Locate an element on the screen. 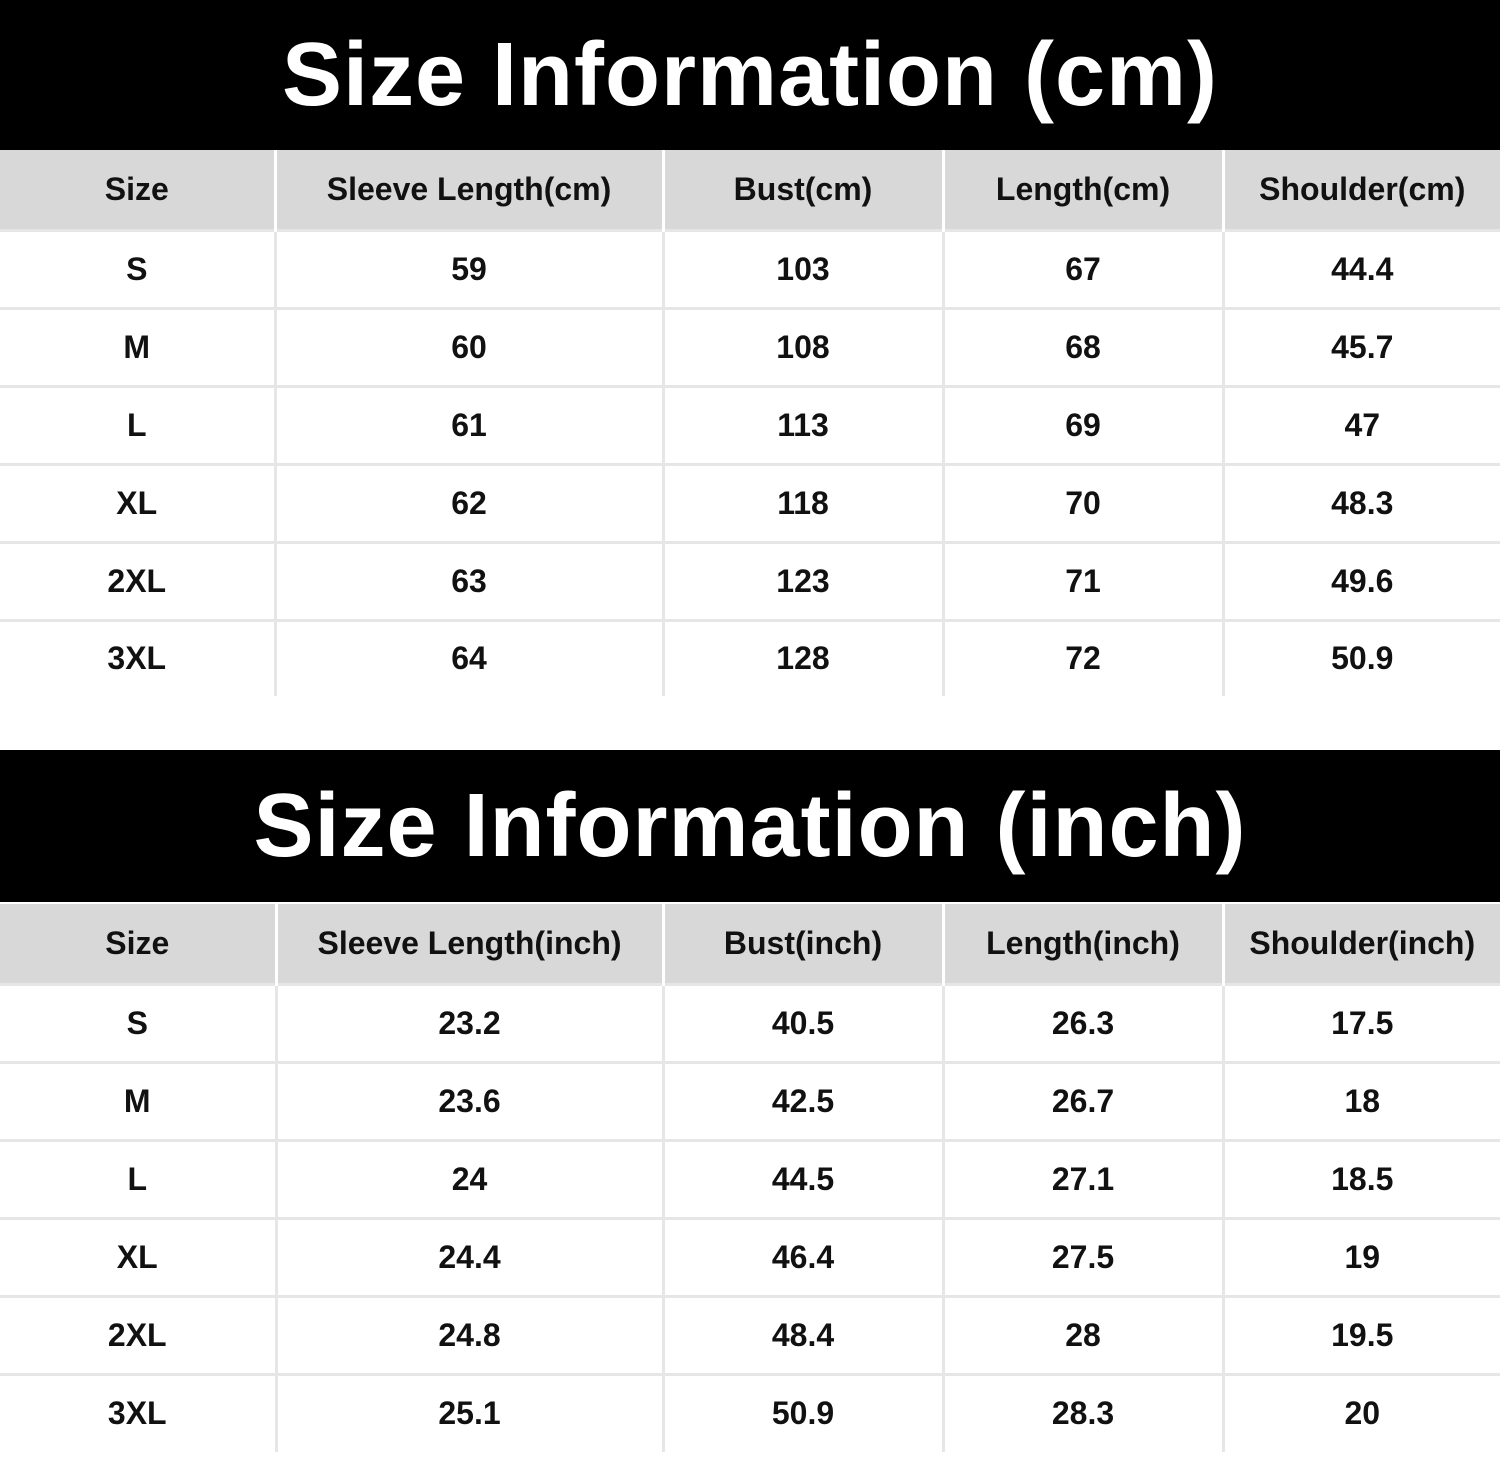 This screenshot has width=1500, height=1459. table-row: 3XL 64 128 72 50.9 is located at coordinates (750, 658).